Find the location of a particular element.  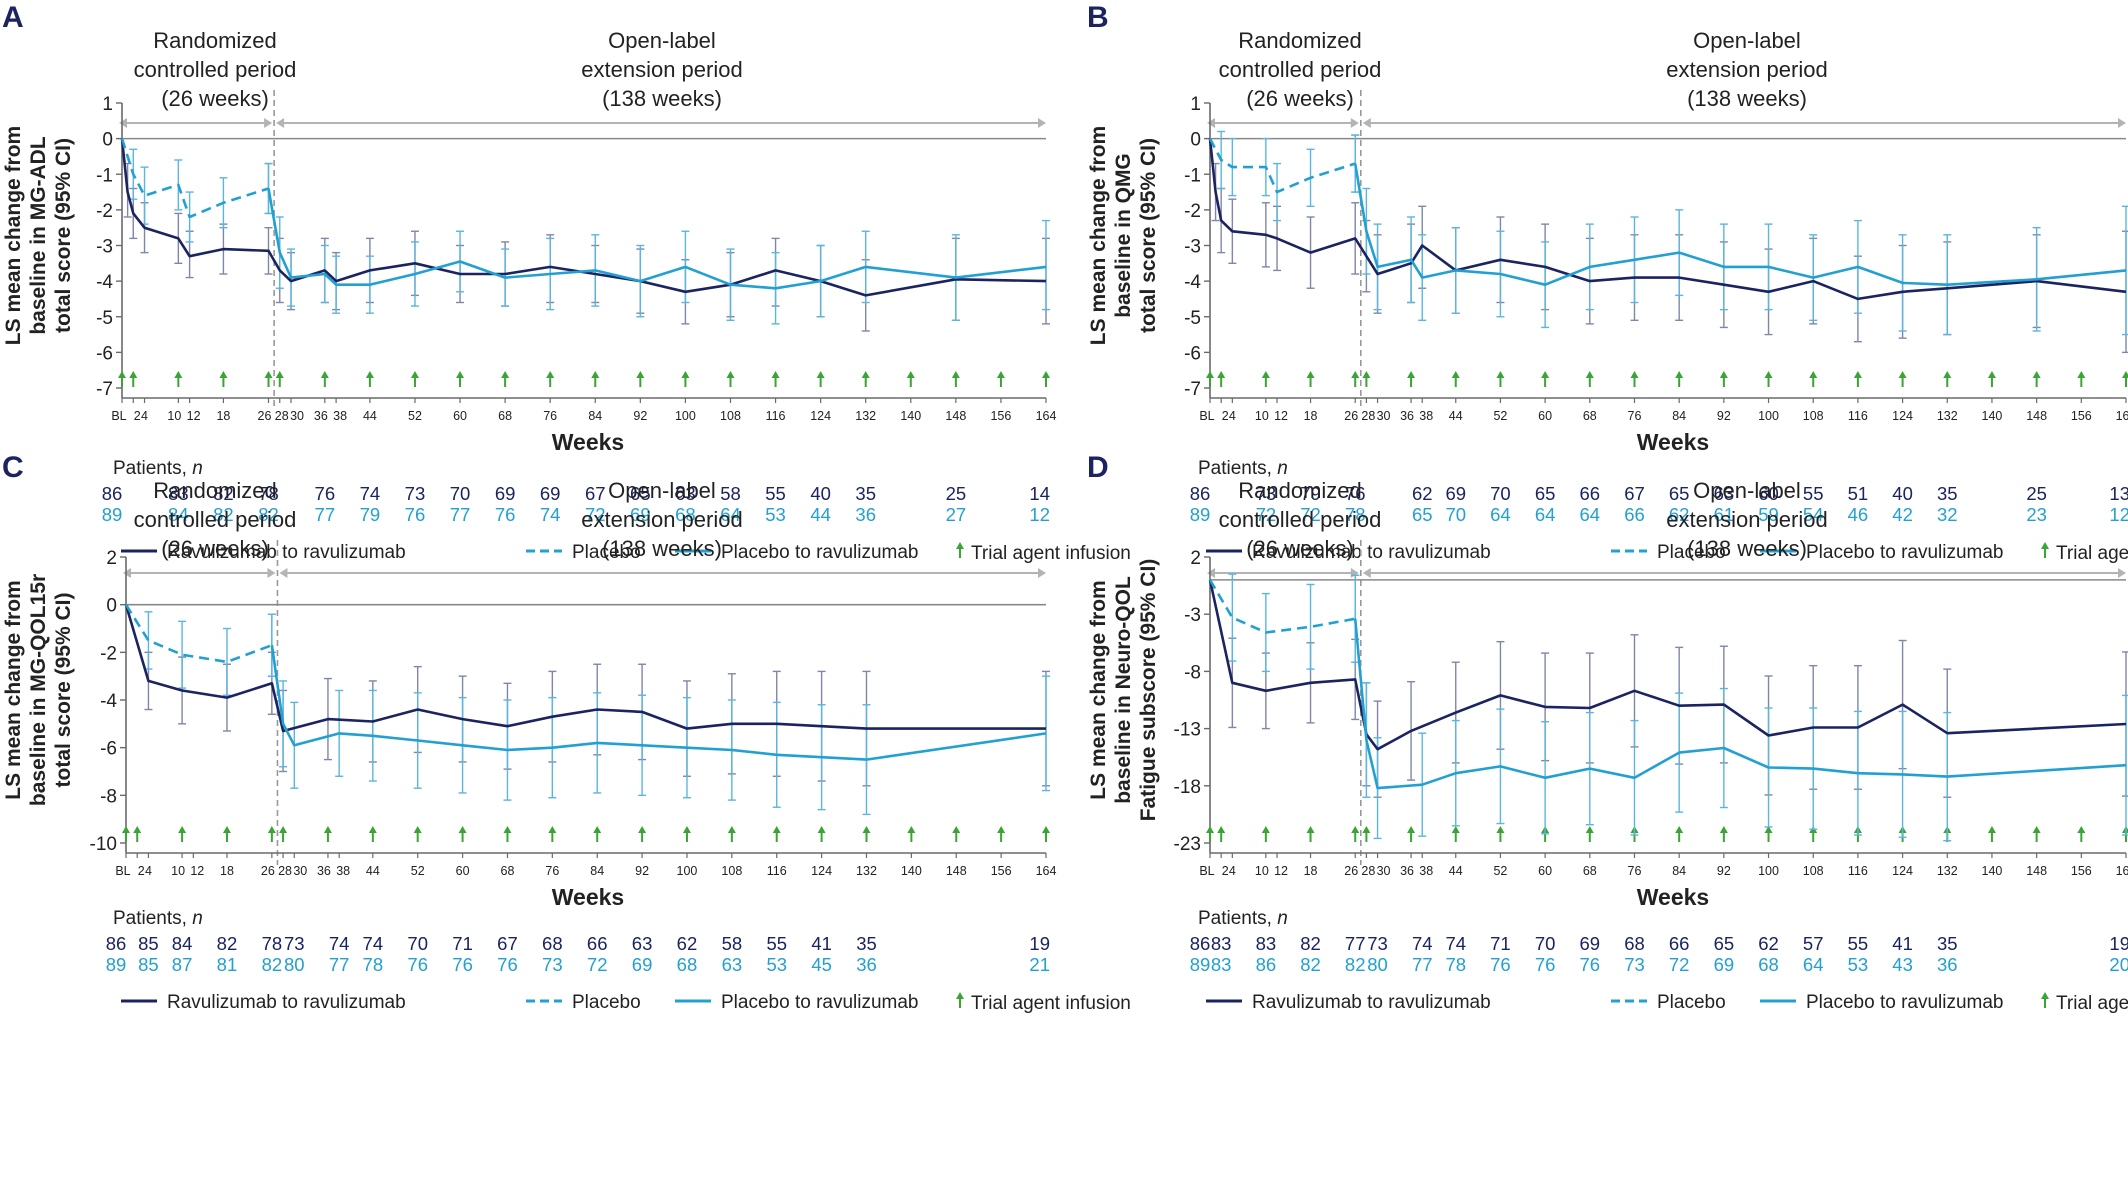

patient-count: 62 is located at coordinates (1768, 943).